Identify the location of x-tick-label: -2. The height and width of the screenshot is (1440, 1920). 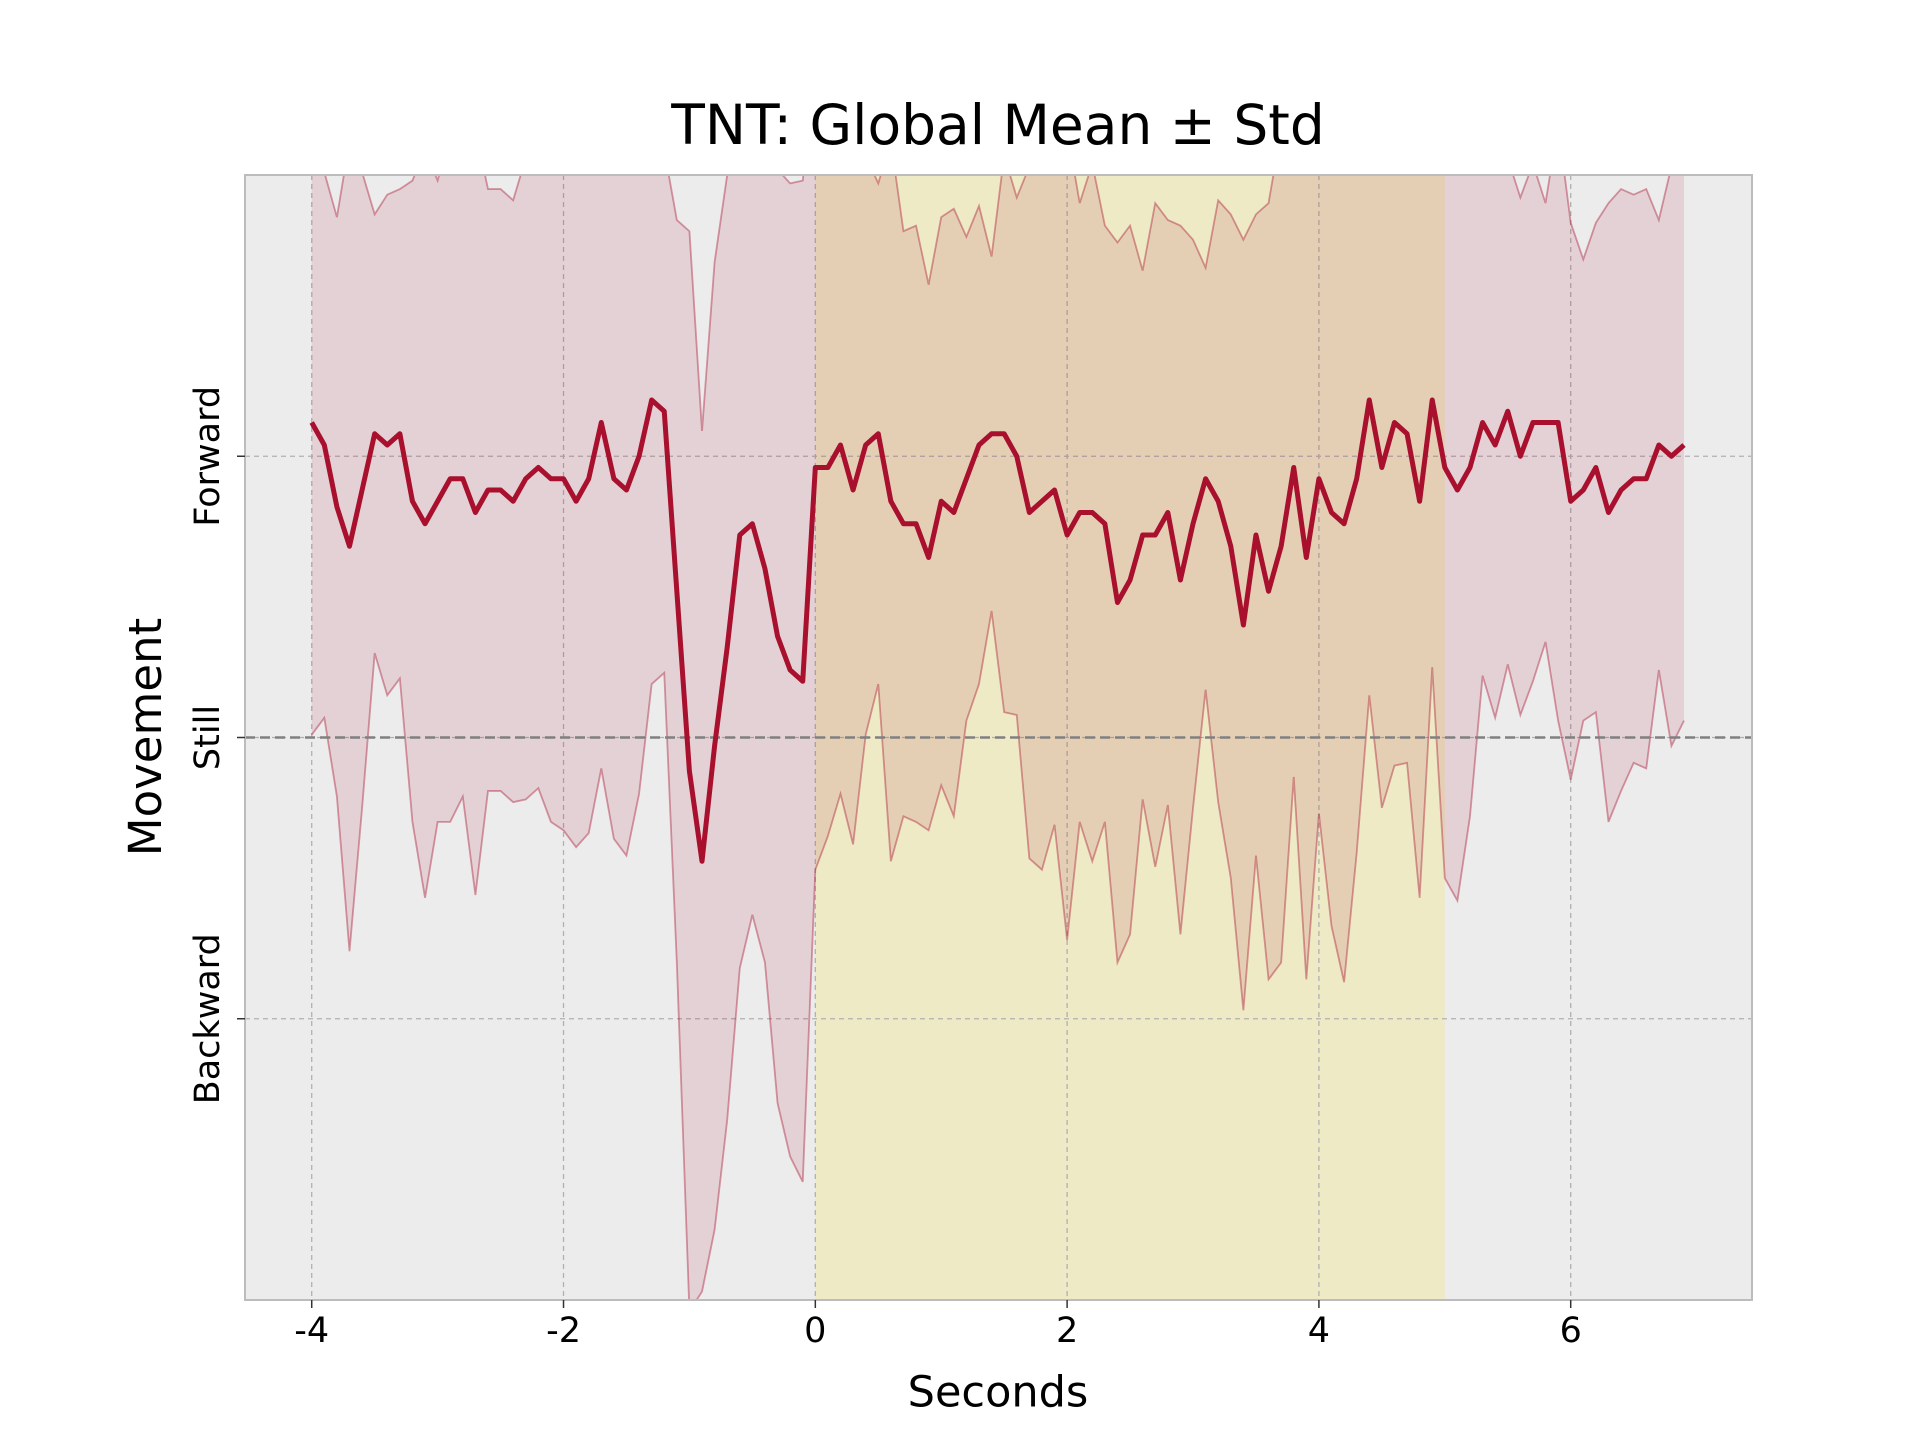
(563, 1331).